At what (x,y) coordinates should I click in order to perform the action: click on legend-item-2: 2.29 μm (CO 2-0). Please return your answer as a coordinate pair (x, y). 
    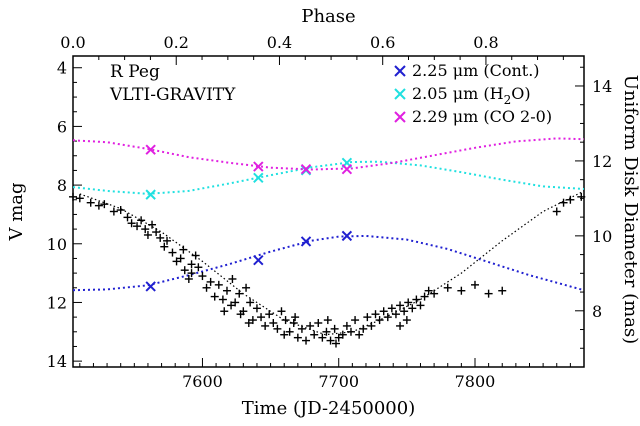
    Looking at the image, I should click on (473, 116).